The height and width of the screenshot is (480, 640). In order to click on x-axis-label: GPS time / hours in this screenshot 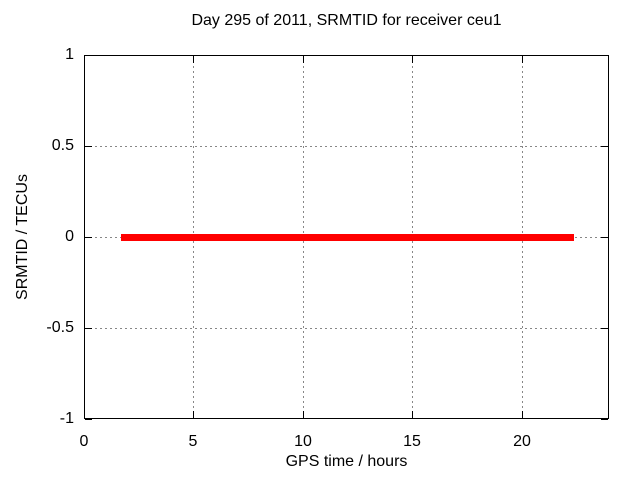, I will do `click(346, 461)`.